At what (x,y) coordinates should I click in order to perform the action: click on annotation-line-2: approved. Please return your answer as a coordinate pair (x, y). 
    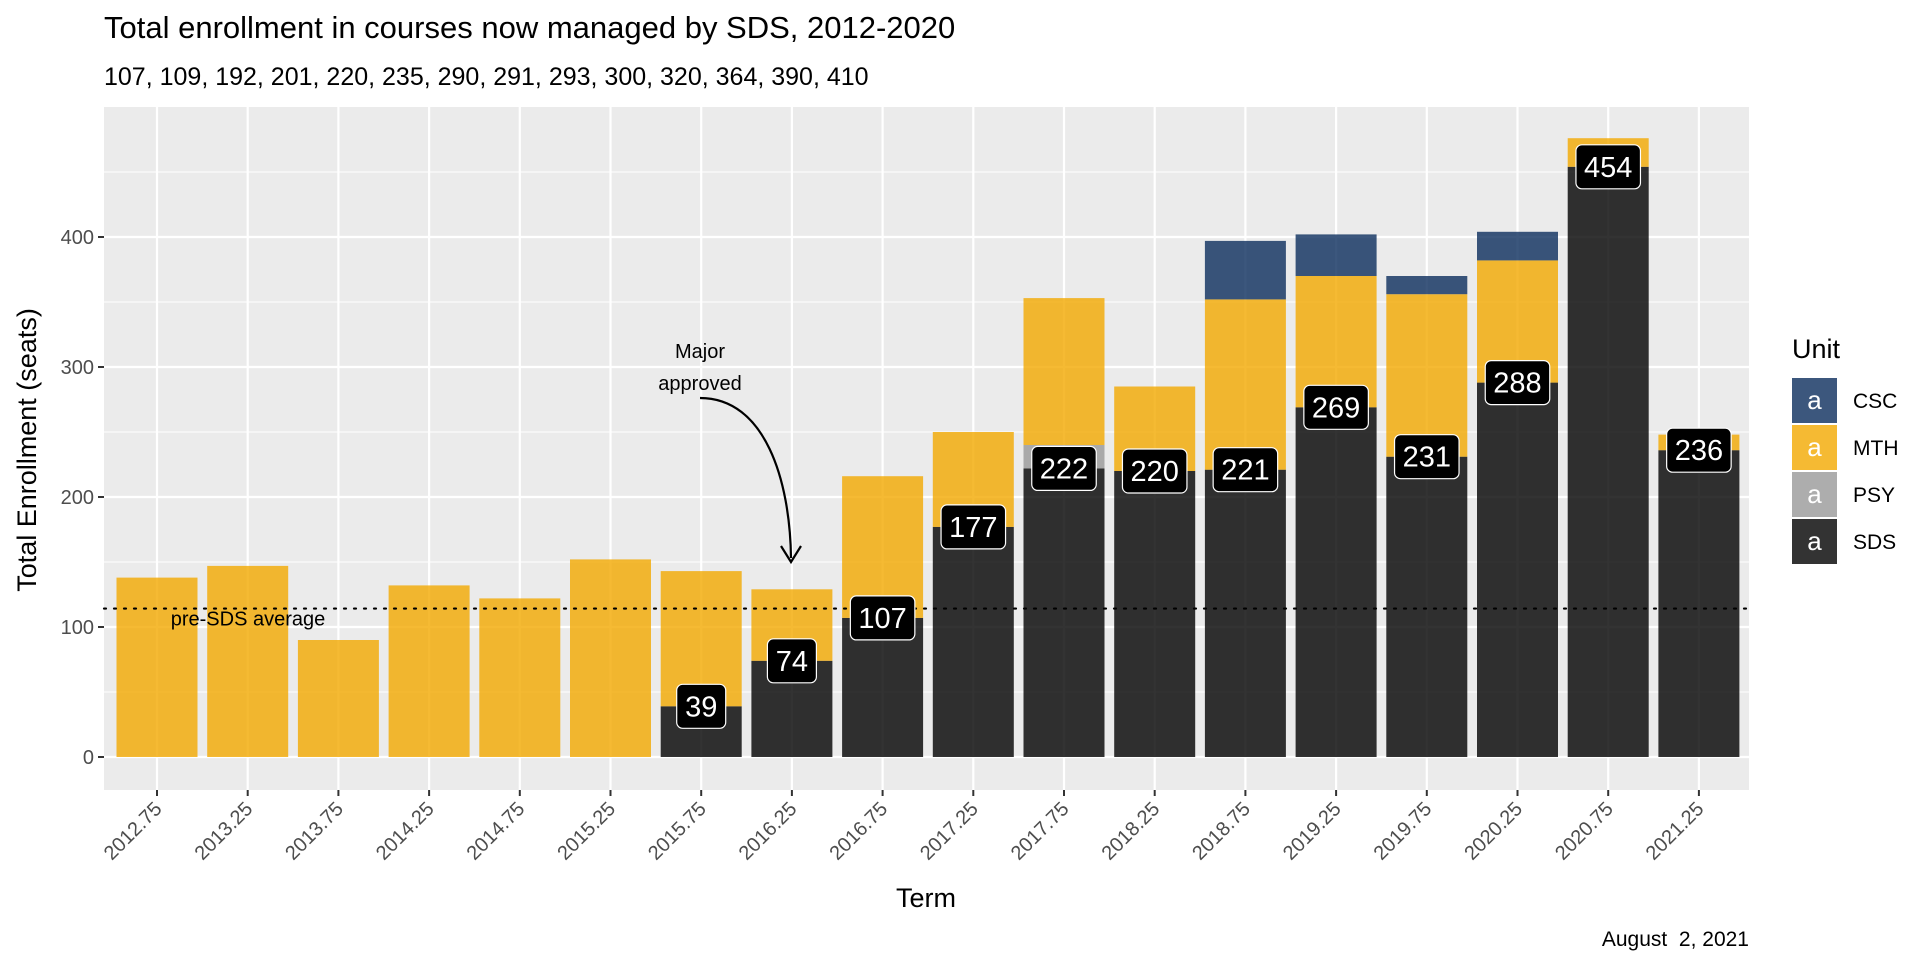
    Looking at the image, I should click on (699, 384).